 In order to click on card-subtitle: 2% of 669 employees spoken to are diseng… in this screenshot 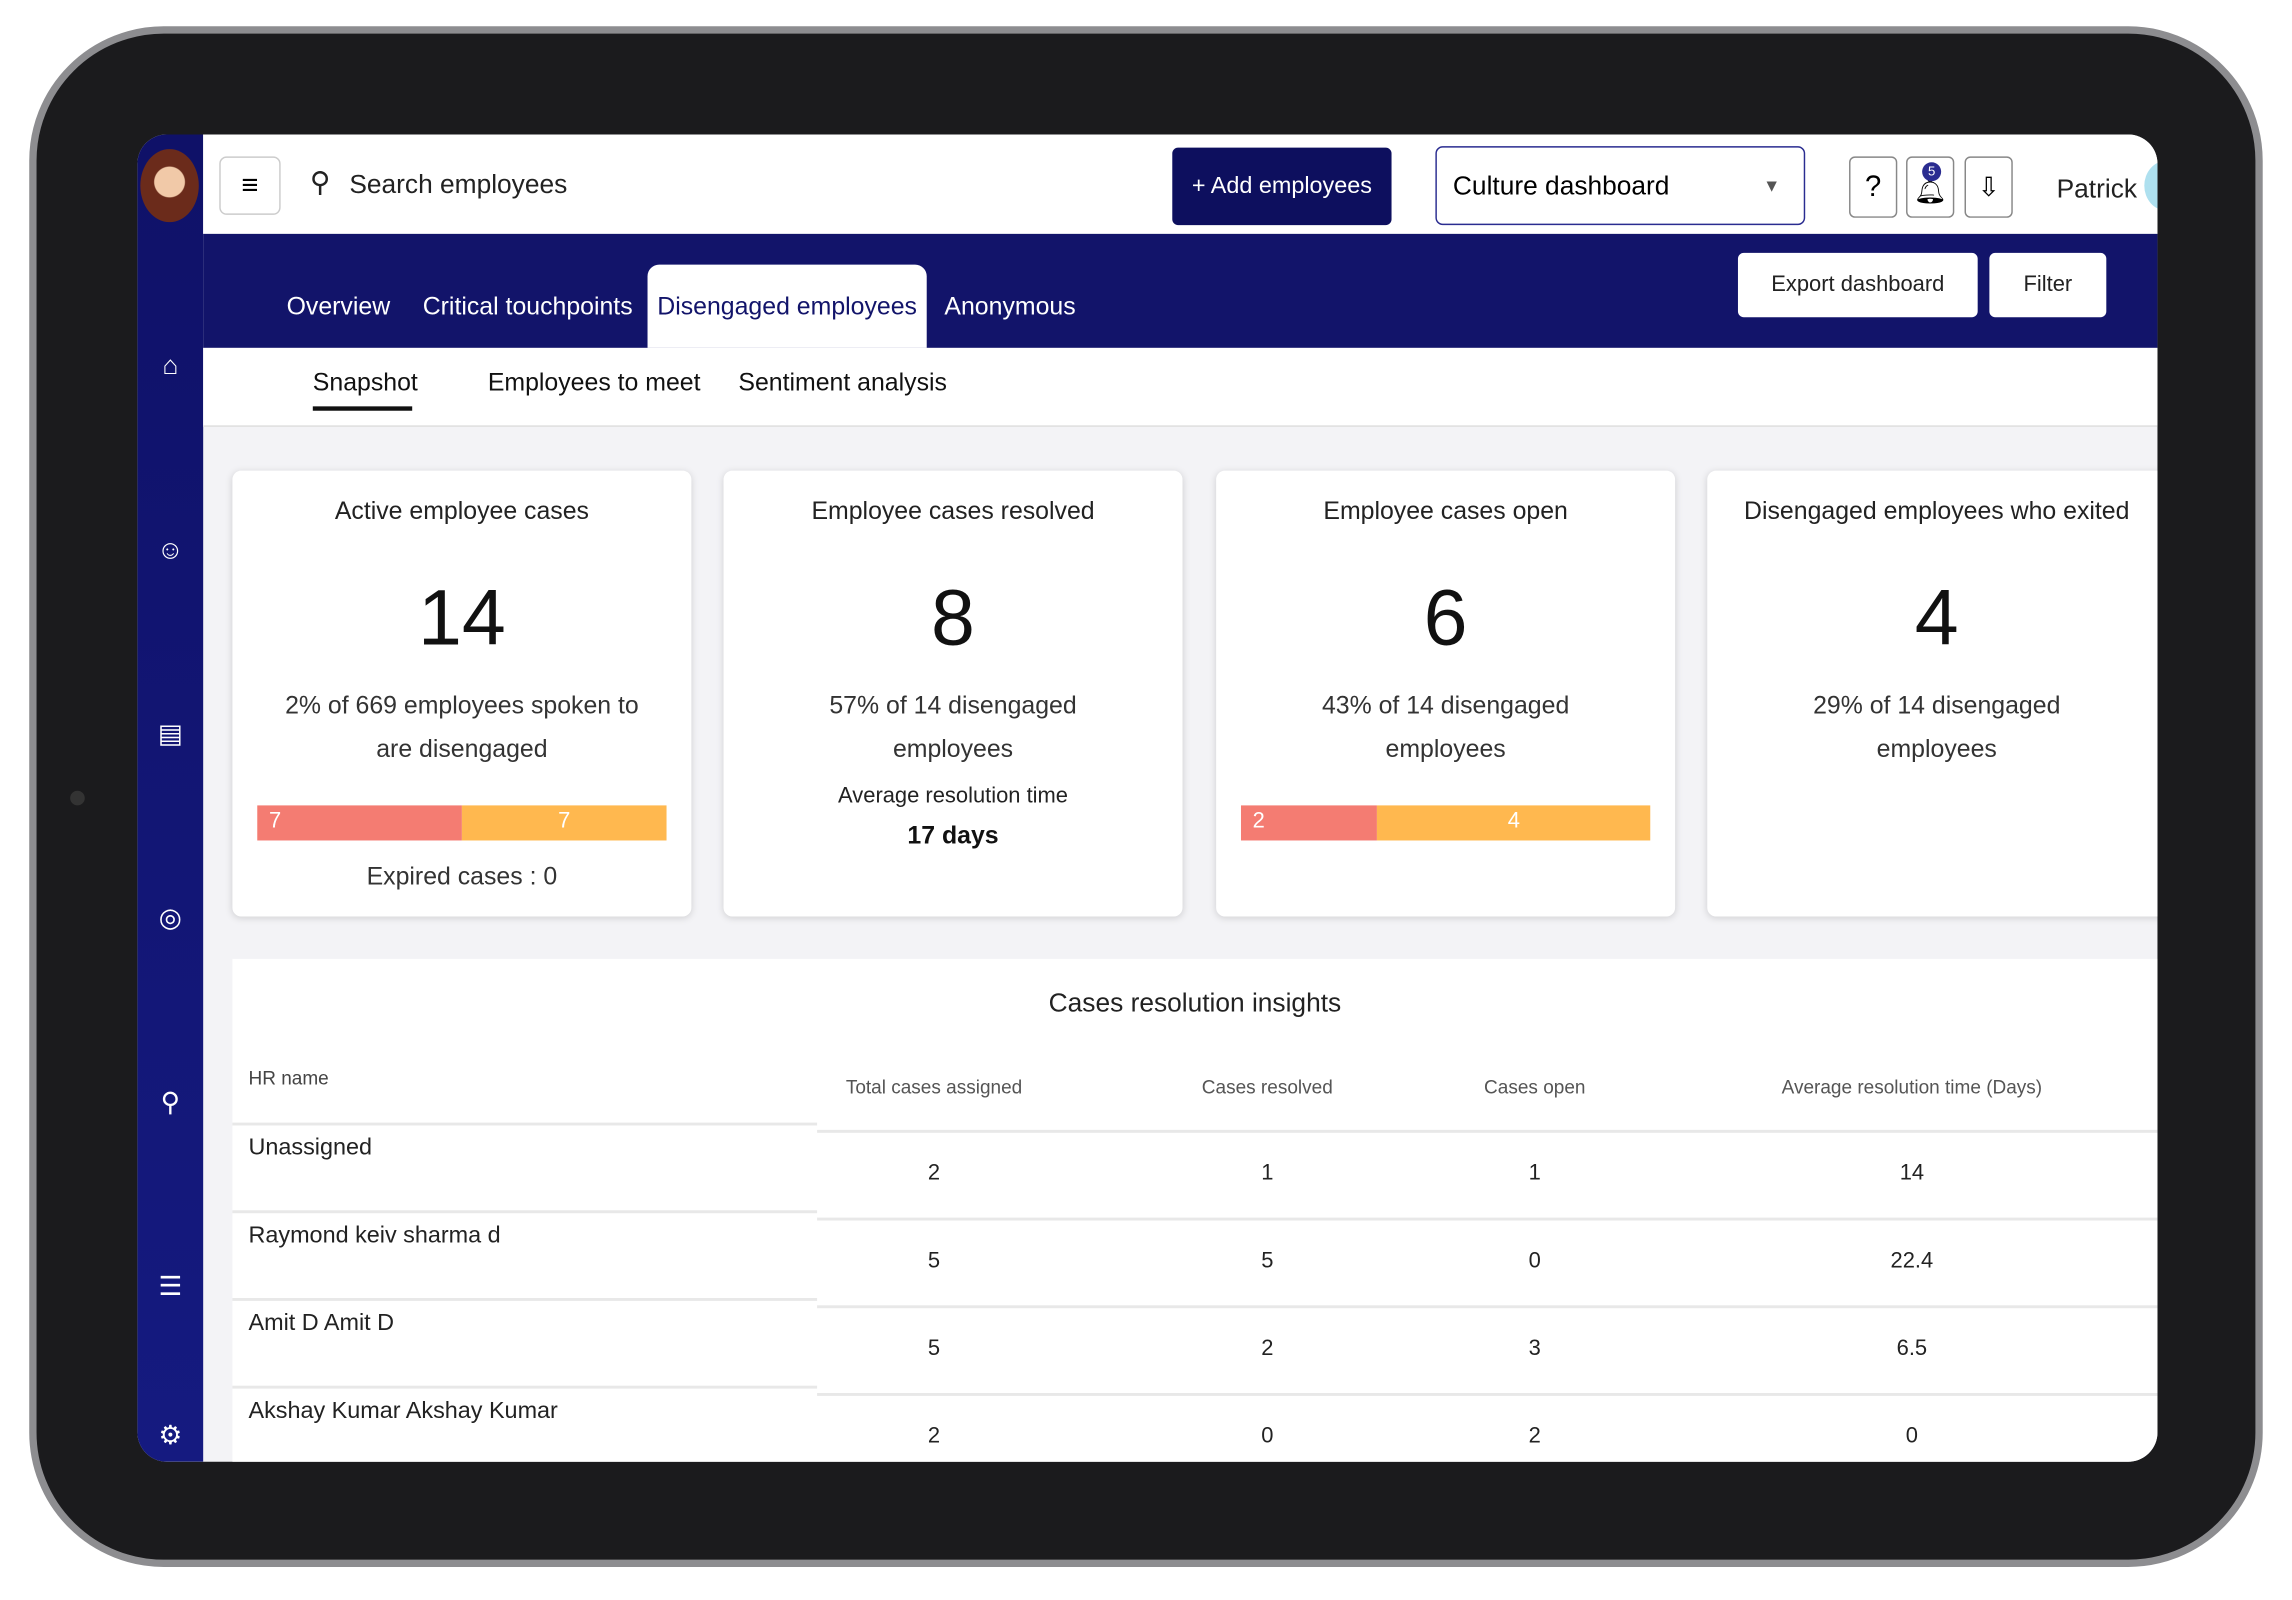, I will do `click(462, 727)`.